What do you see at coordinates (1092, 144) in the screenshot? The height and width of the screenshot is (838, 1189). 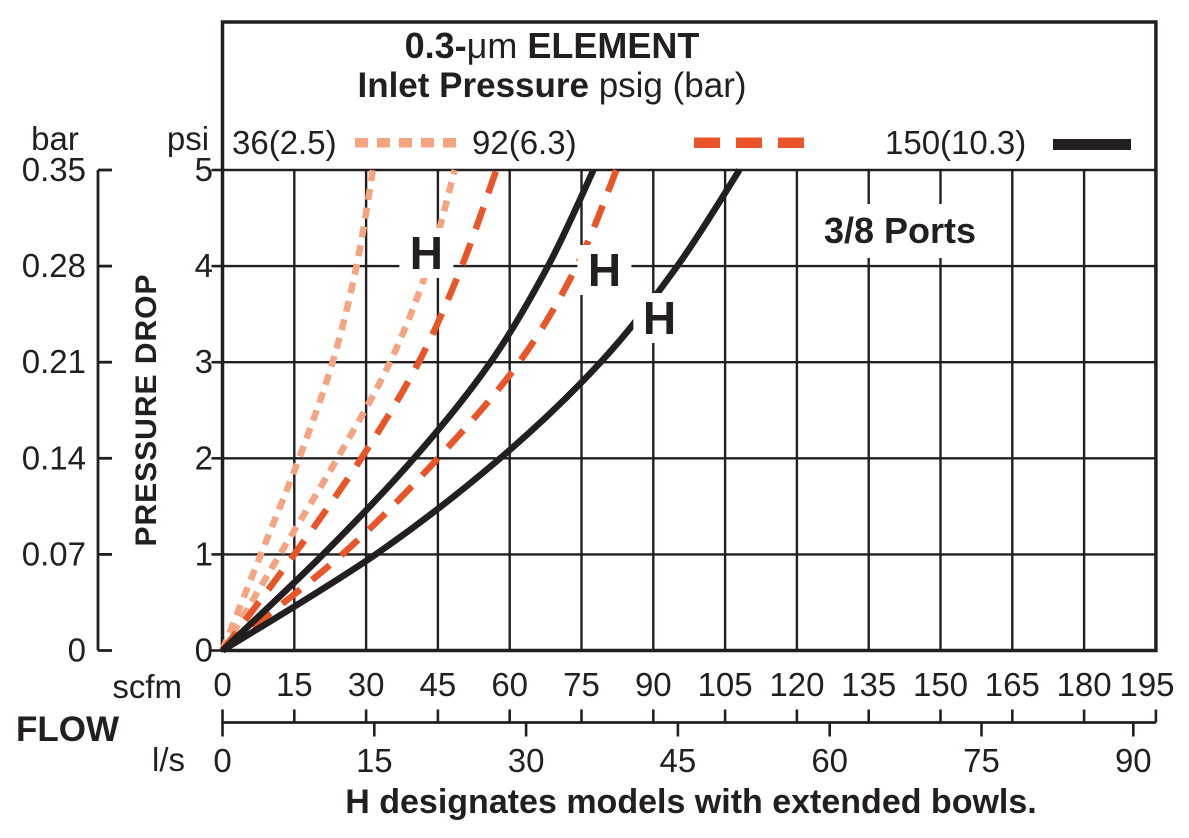 I see `legend-swatch-solid` at bounding box center [1092, 144].